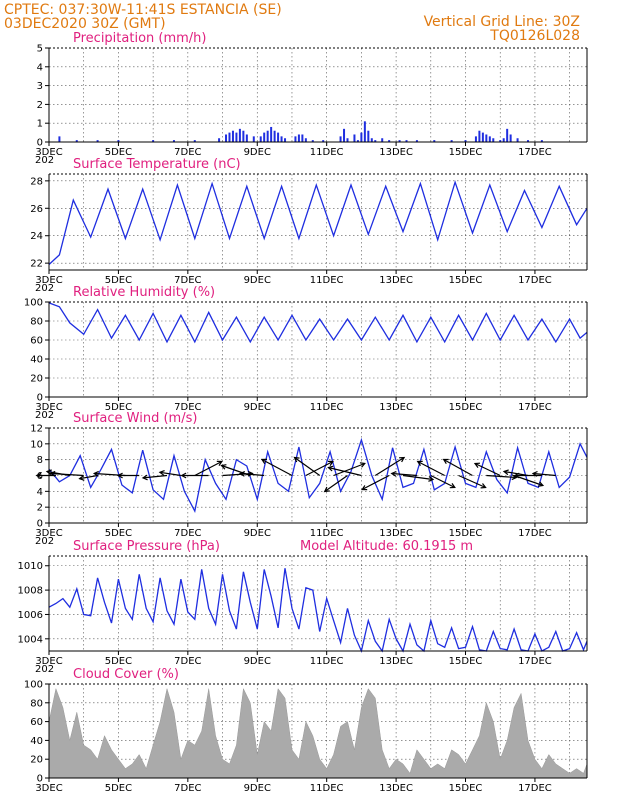  What do you see at coordinates (118, 533) in the screenshot?
I see `wind-xtick-label: 5DEC` at bounding box center [118, 533].